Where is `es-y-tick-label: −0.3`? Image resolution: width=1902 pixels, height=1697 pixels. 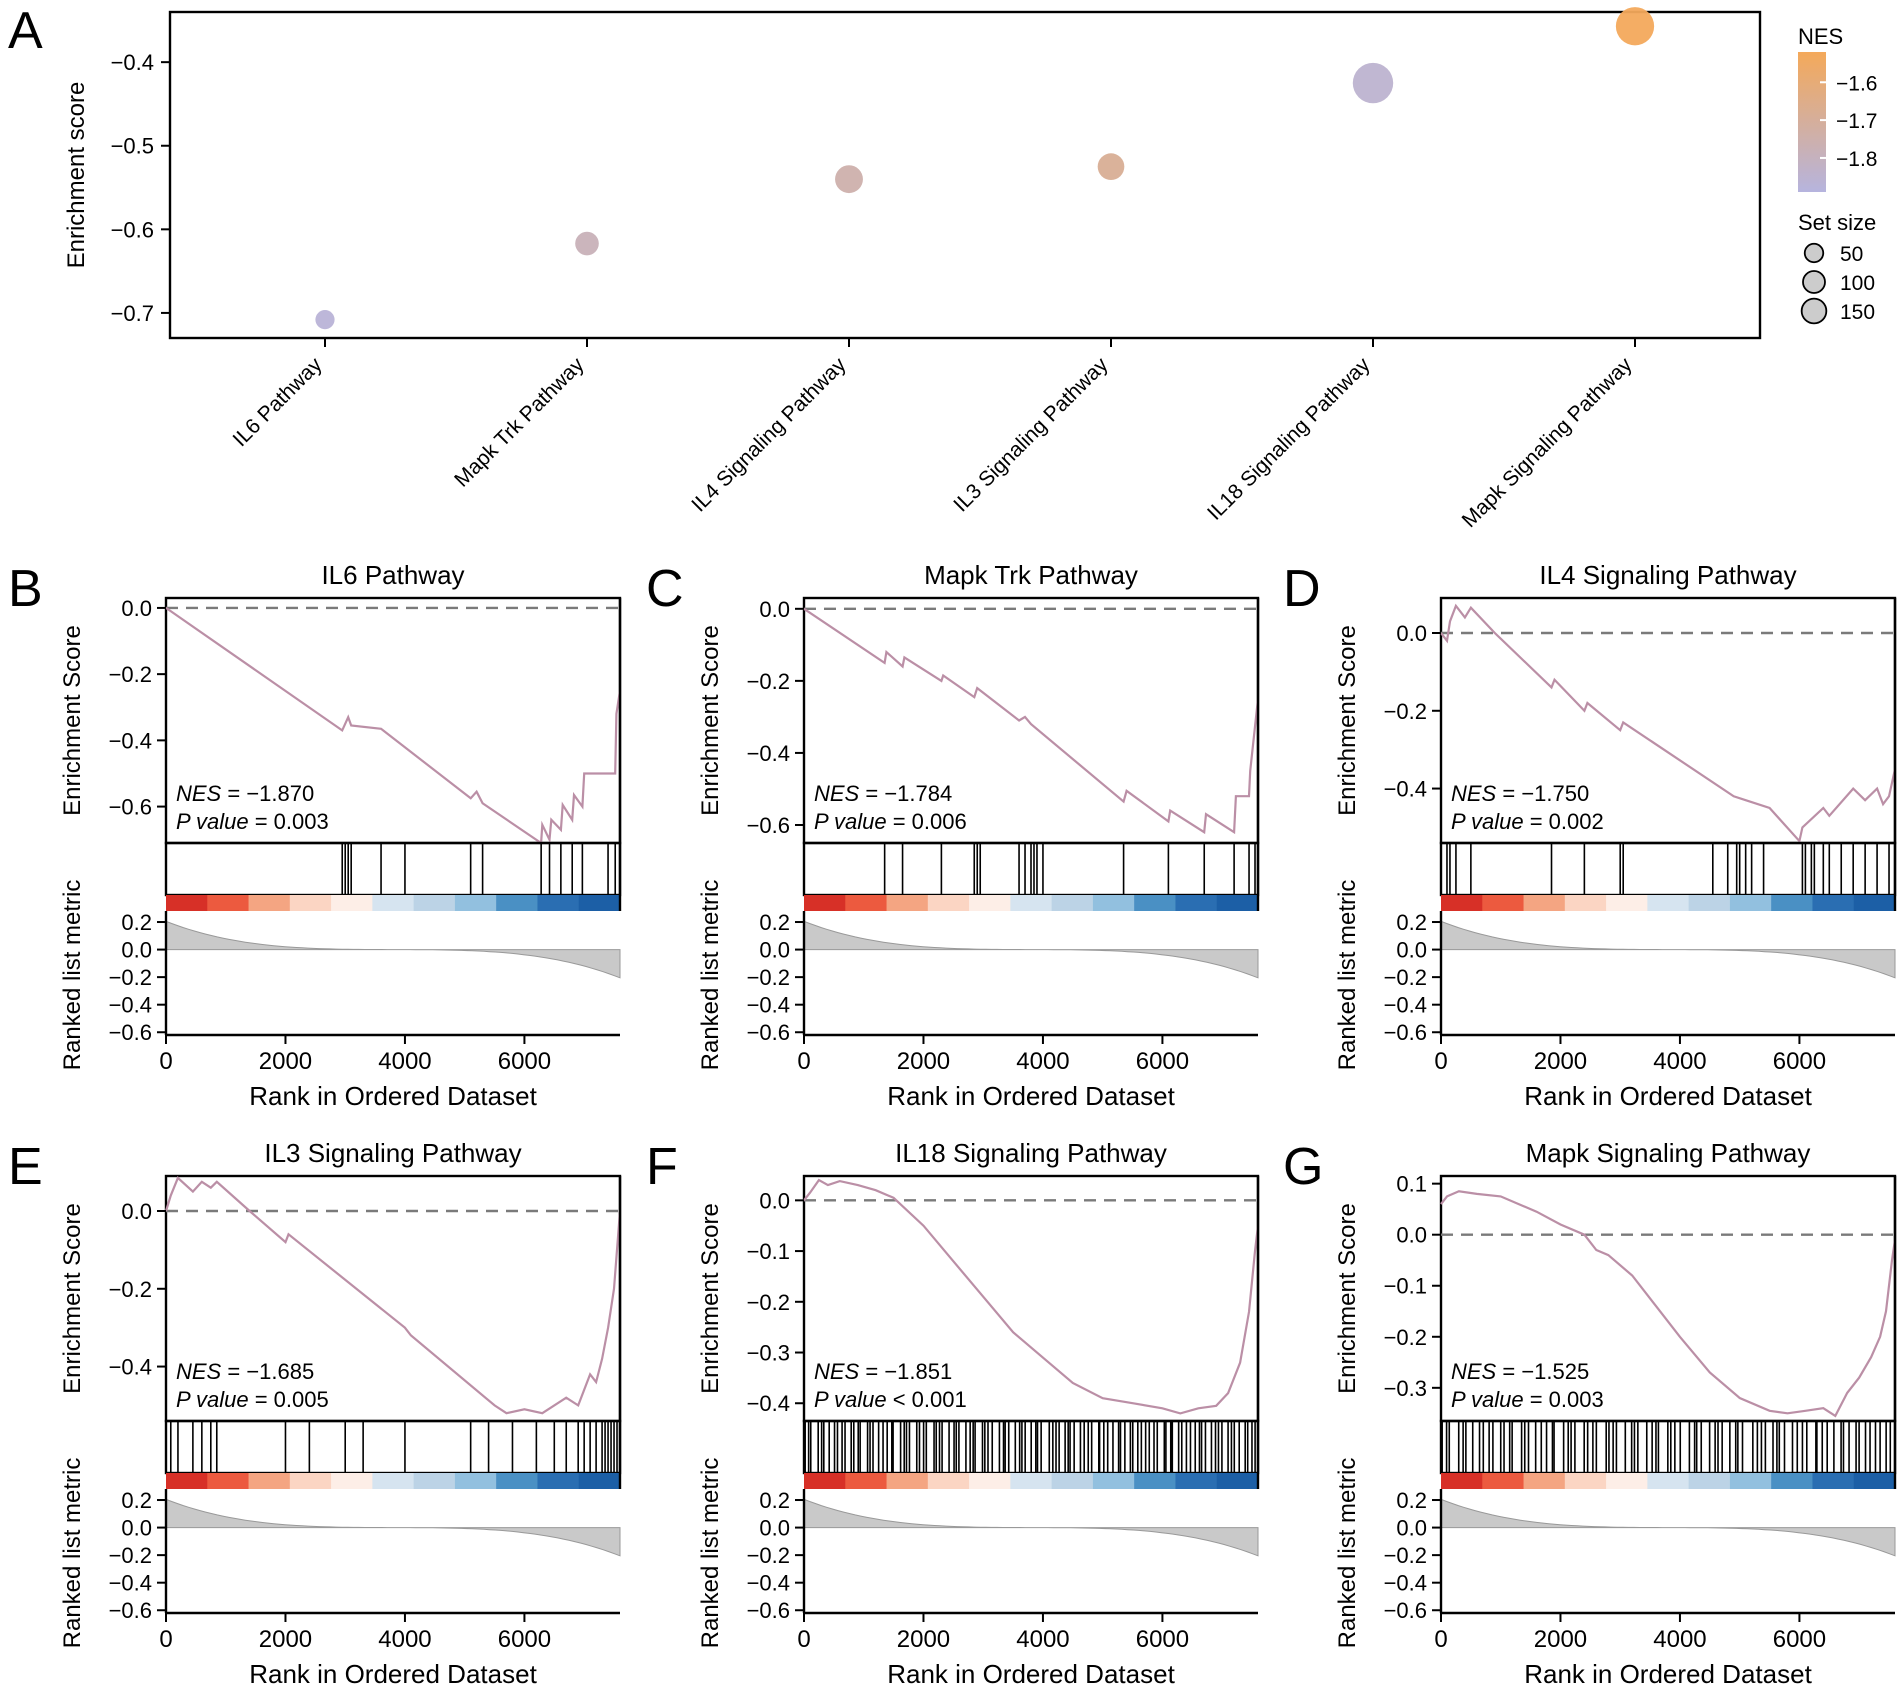
es-y-tick-label: −0.3 is located at coordinates (1405, 1388).